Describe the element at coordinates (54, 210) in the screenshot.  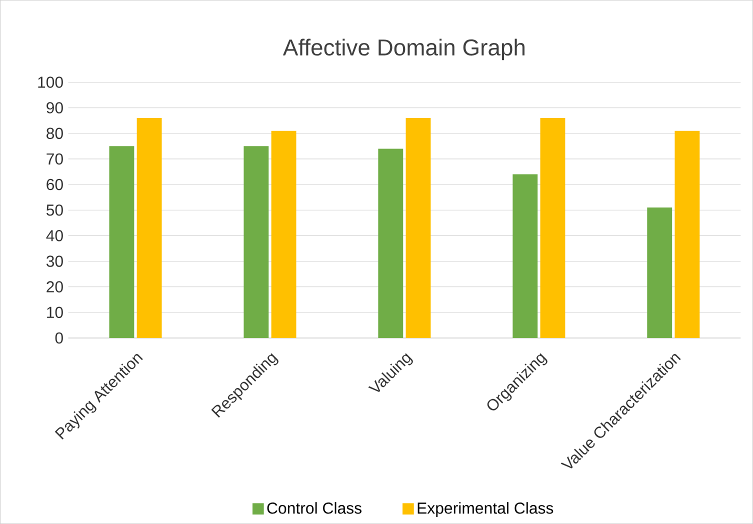
I see `y-tick-label: 50` at that location.